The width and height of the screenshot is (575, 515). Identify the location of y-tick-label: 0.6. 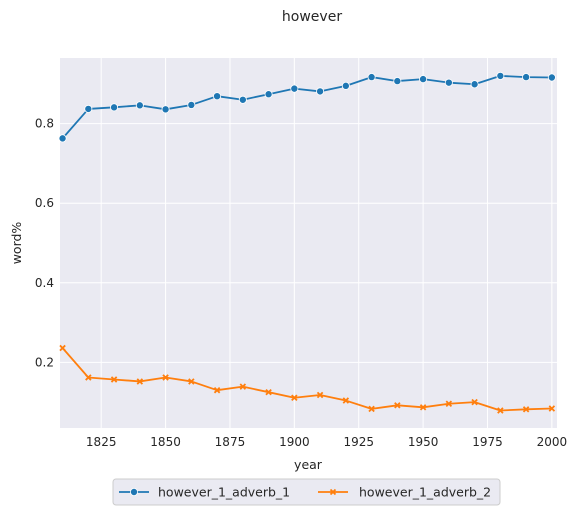
(44, 203).